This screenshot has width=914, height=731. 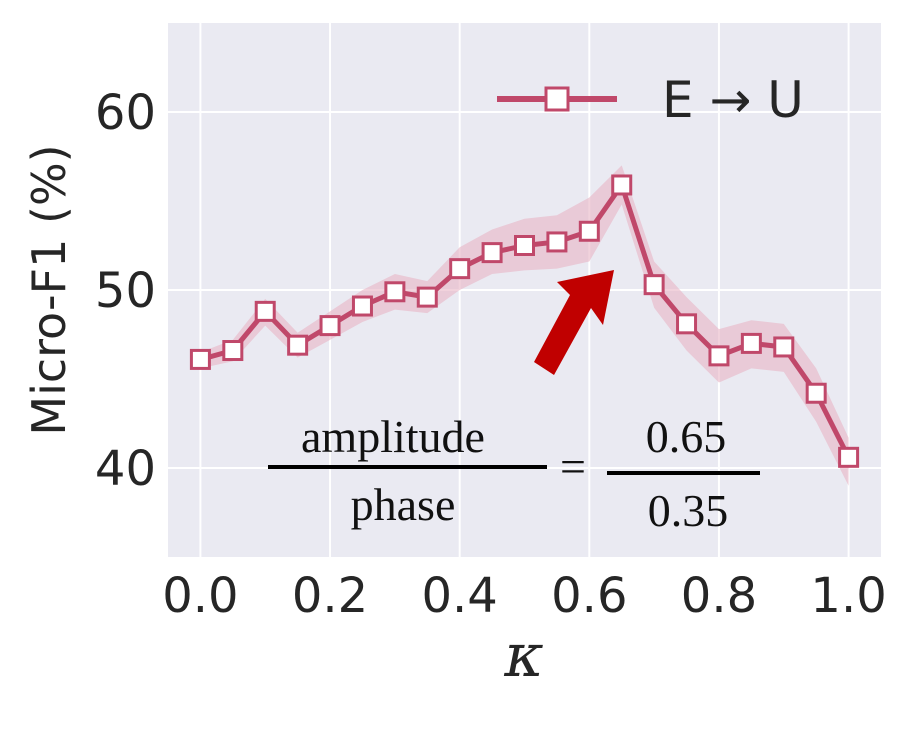 What do you see at coordinates (523, 656) in the screenshot?
I see `x-axis-label: κ` at bounding box center [523, 656].